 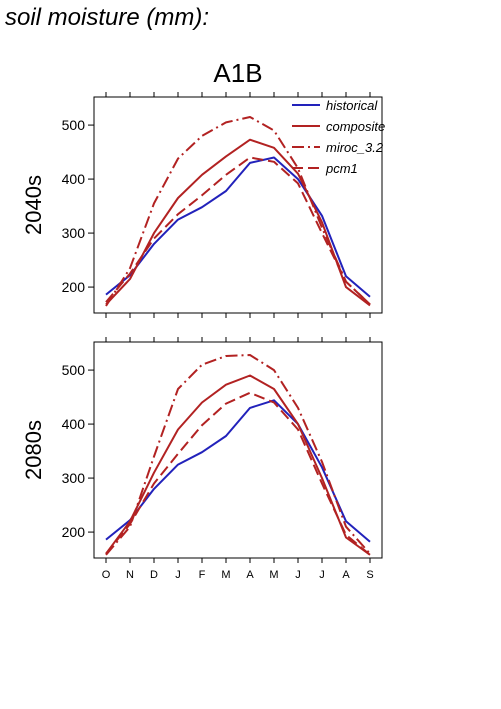 What do you see at coordinates (237, 73) in the screenshot?
I see `scenario-title: A1B` at bounding box center [237, 73].